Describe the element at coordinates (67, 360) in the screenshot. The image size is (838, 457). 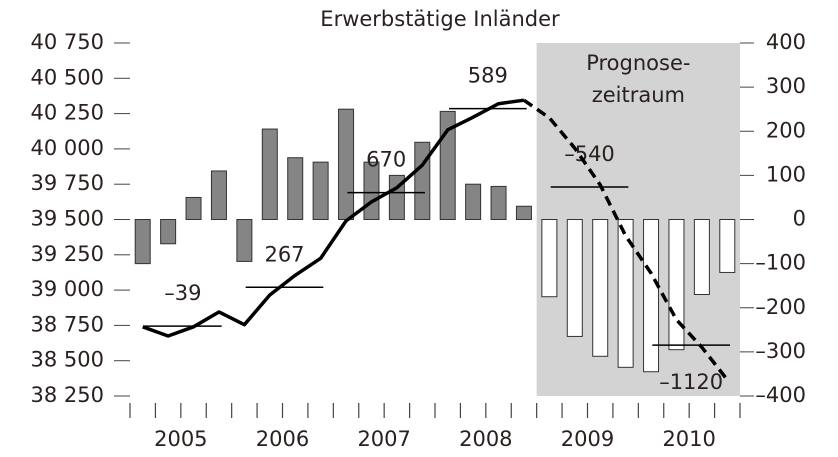
I see `y-tick-label: 38 500` at that location.